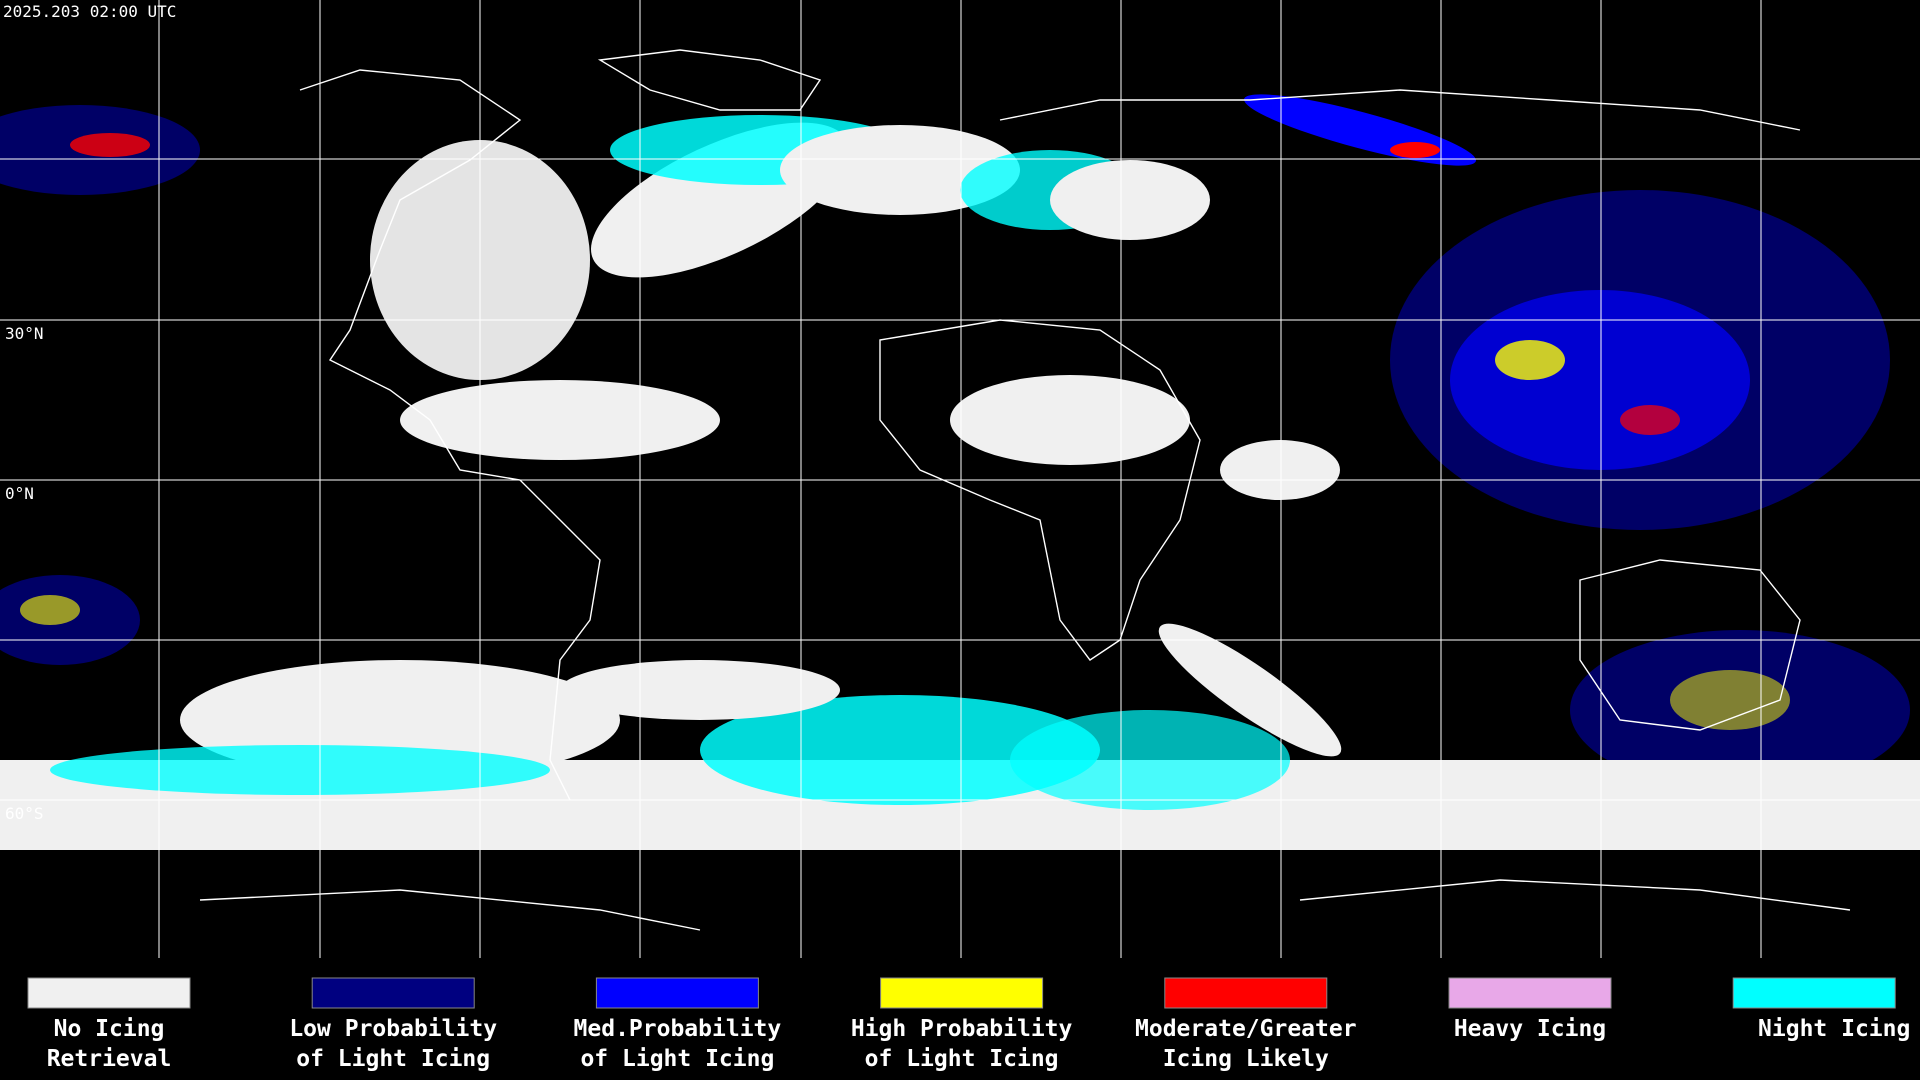 The width and height of the screenshot is (1920, 1080). I want to click on legend-label: Heavy Icing, so click(1530, 1029).